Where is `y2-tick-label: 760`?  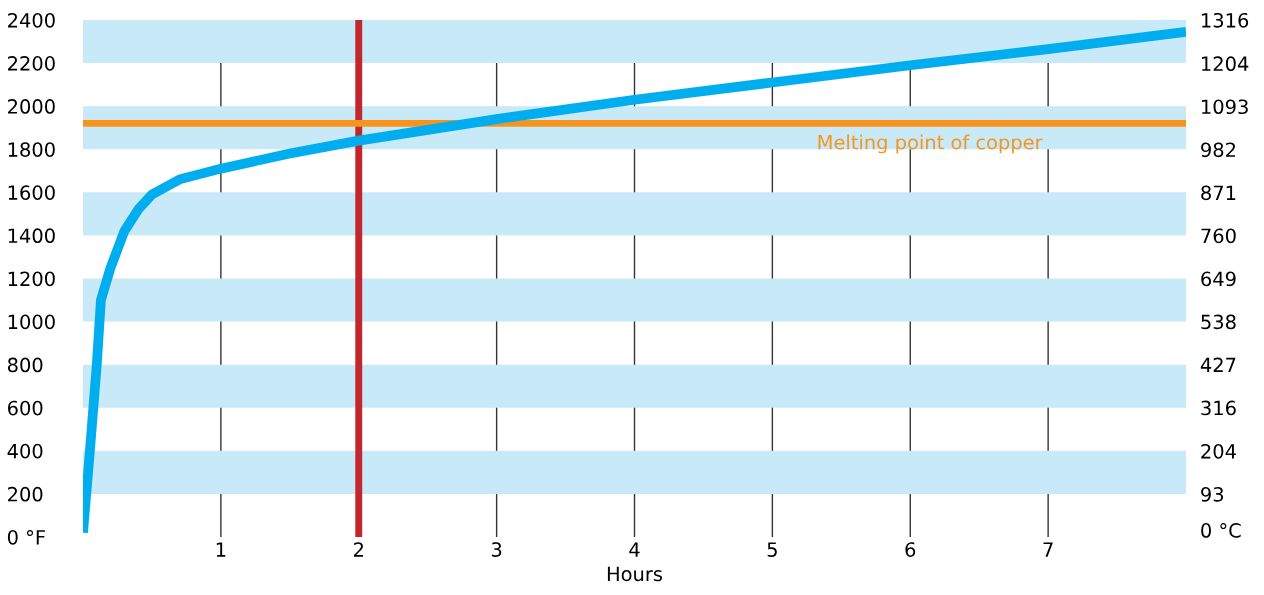 y2-tick-label: 760 is located at coordinates (1218, 236).